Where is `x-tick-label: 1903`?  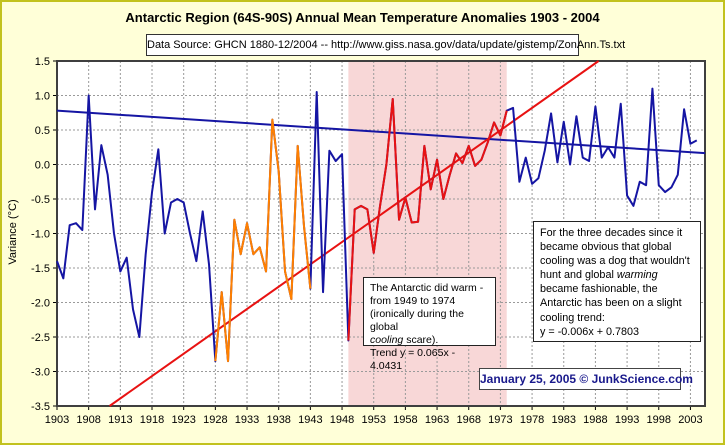
x-tick-label: 1903 is located at coordinates (57, 420).